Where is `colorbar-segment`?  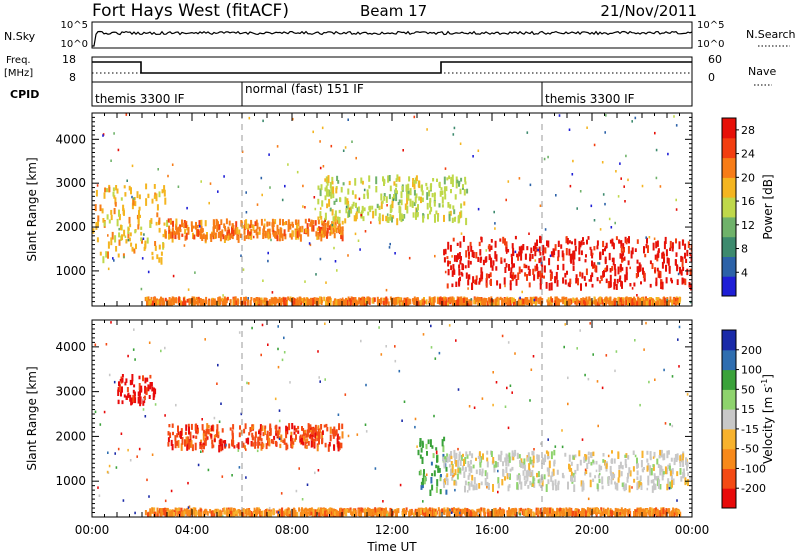 colorbar-segment is located at coordinates (729, 498).